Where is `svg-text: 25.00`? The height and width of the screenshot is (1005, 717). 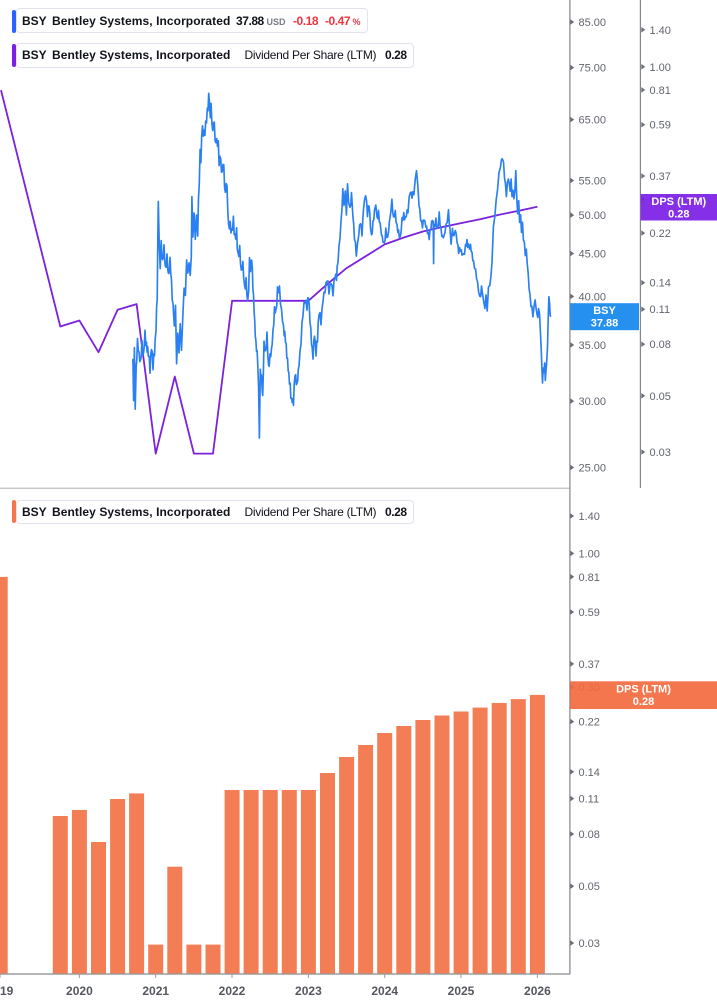
svg-text: 25.00 is located at coordinates (593, 469).